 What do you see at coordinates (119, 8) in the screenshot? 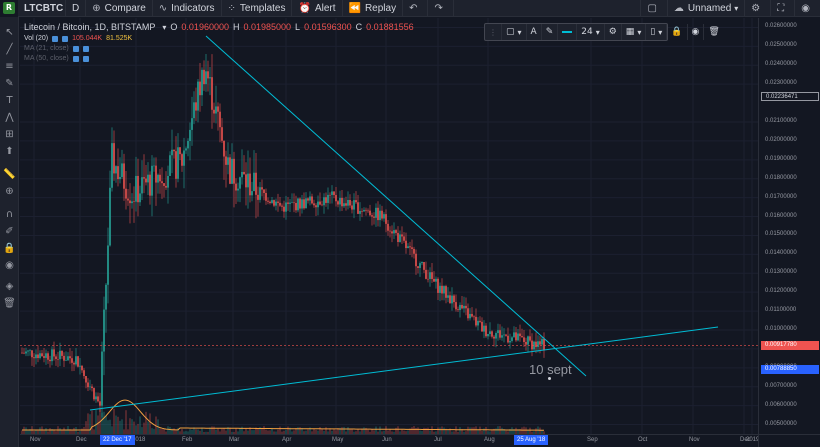
I see `compare-button: ⊕ Compare` at bounding box center [119, 8].